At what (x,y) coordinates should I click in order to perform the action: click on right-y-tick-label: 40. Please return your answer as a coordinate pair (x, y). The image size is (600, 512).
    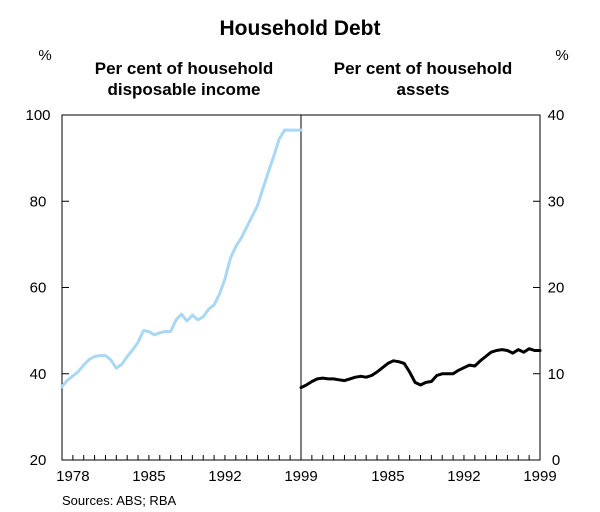
    Looking at the image, I should click on (556, 115).